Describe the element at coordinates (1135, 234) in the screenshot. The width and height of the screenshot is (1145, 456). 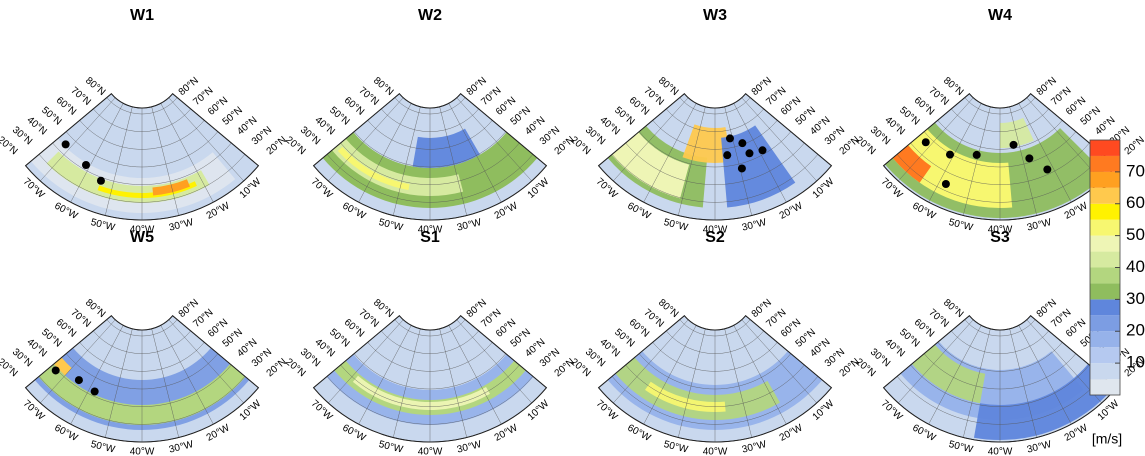
I see `colorbar-tick-label: 50` at that location.